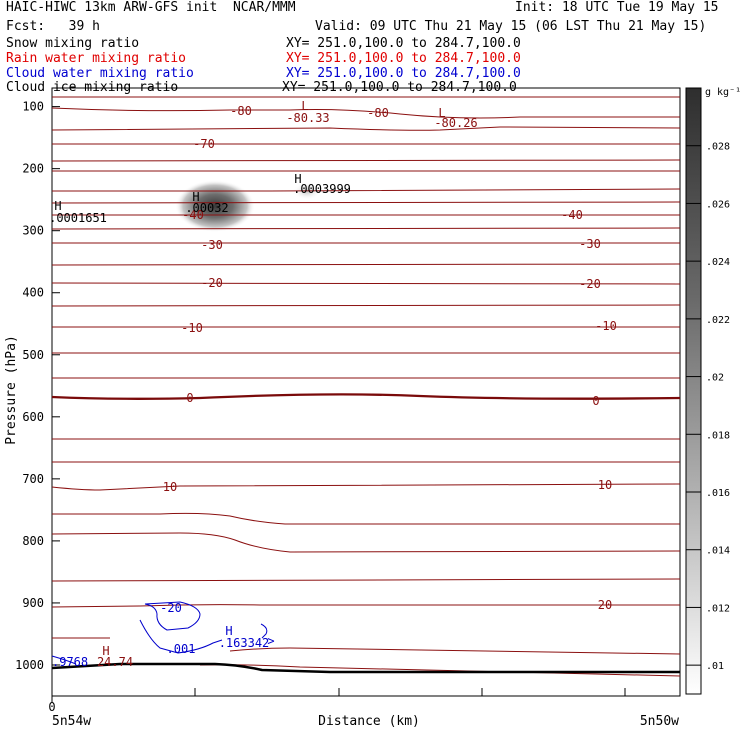  I want to click on contour-label-minus40-left: -40, so click(193, 215).